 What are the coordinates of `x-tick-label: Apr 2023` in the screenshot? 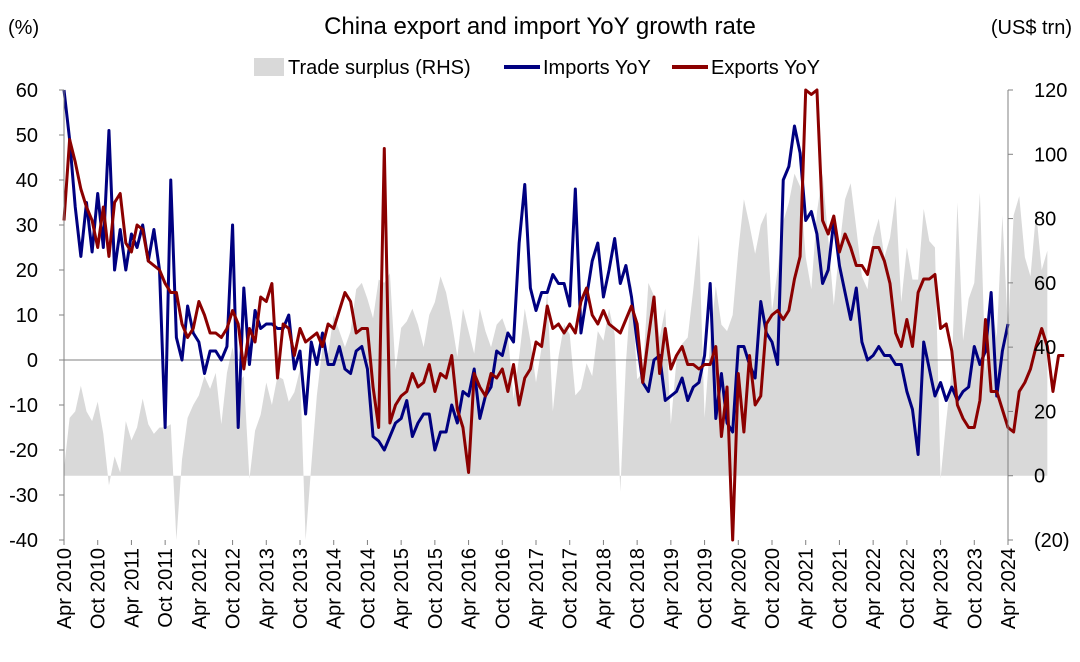 It's located at (942, 588).